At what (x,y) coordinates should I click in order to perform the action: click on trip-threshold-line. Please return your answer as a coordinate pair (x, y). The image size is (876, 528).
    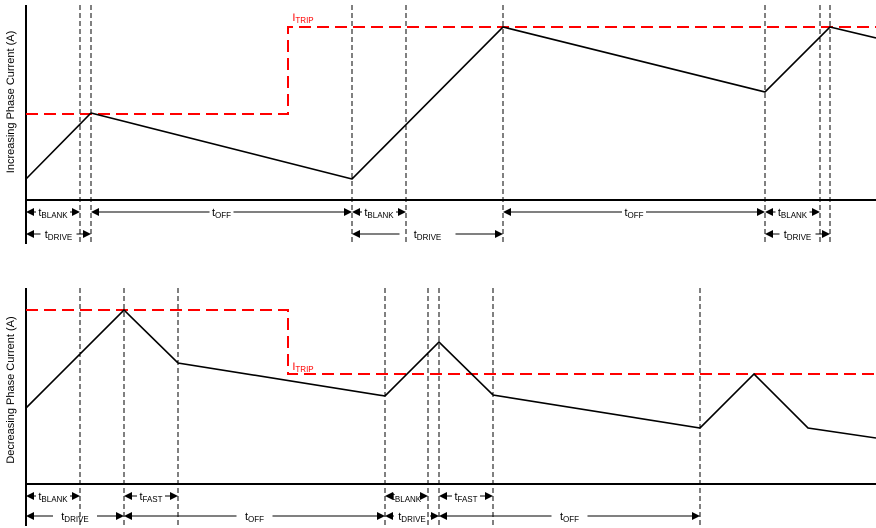
    Looking at the image, I should click on (451, 342).